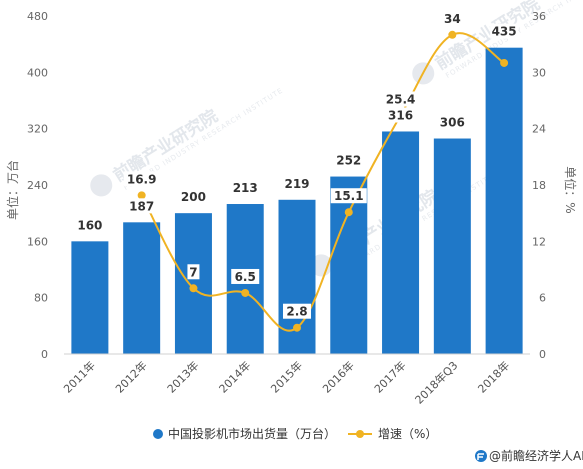 This screenshot has width=583, height=469. I want to click on x-tick-label: 2016年, so click(337, 376).